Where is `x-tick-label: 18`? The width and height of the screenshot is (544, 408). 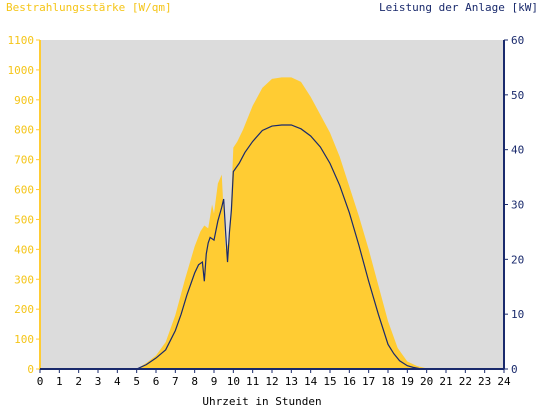 x-tick-label: 18 is located at coordinates (387, 381).